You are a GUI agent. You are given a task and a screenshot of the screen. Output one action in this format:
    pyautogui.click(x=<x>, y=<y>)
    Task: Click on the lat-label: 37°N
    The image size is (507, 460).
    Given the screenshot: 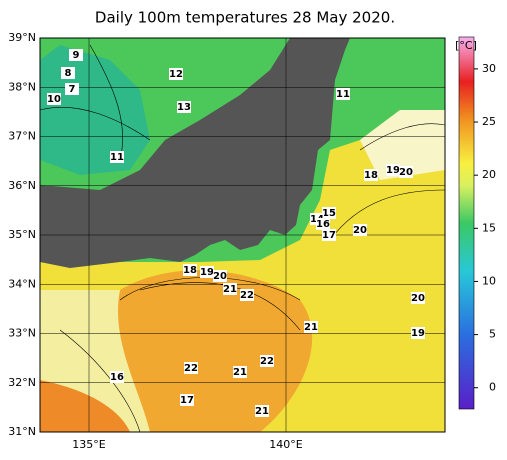 What is the action you would take?
    pyautogui.click(x=22, y=136)
    